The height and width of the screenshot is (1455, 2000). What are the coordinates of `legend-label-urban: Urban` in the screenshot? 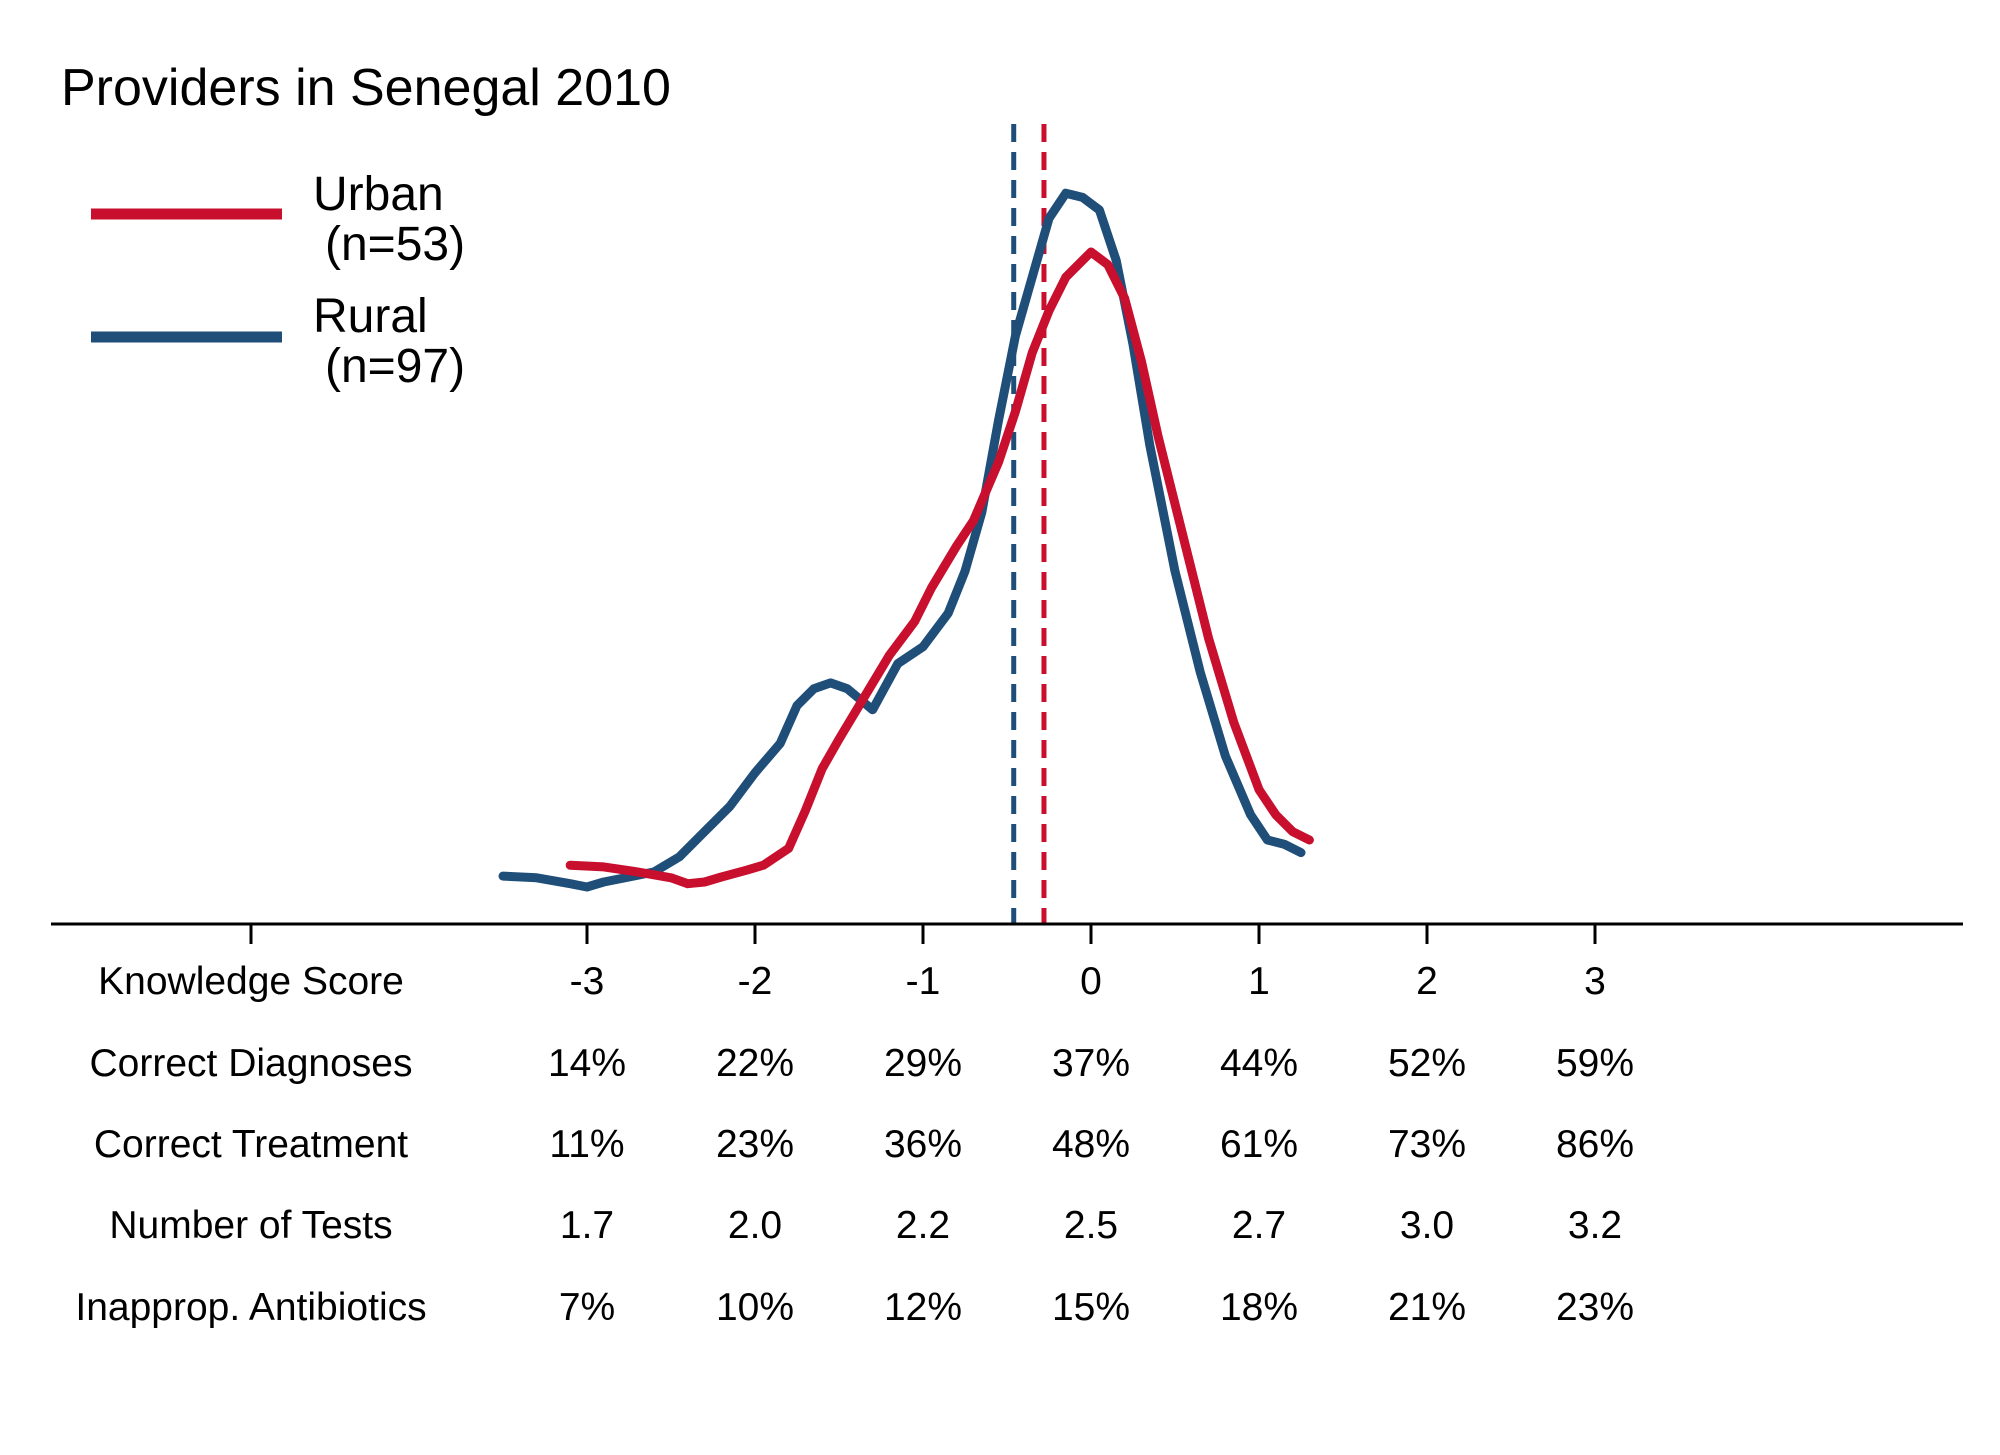 It's located at (378, 194).